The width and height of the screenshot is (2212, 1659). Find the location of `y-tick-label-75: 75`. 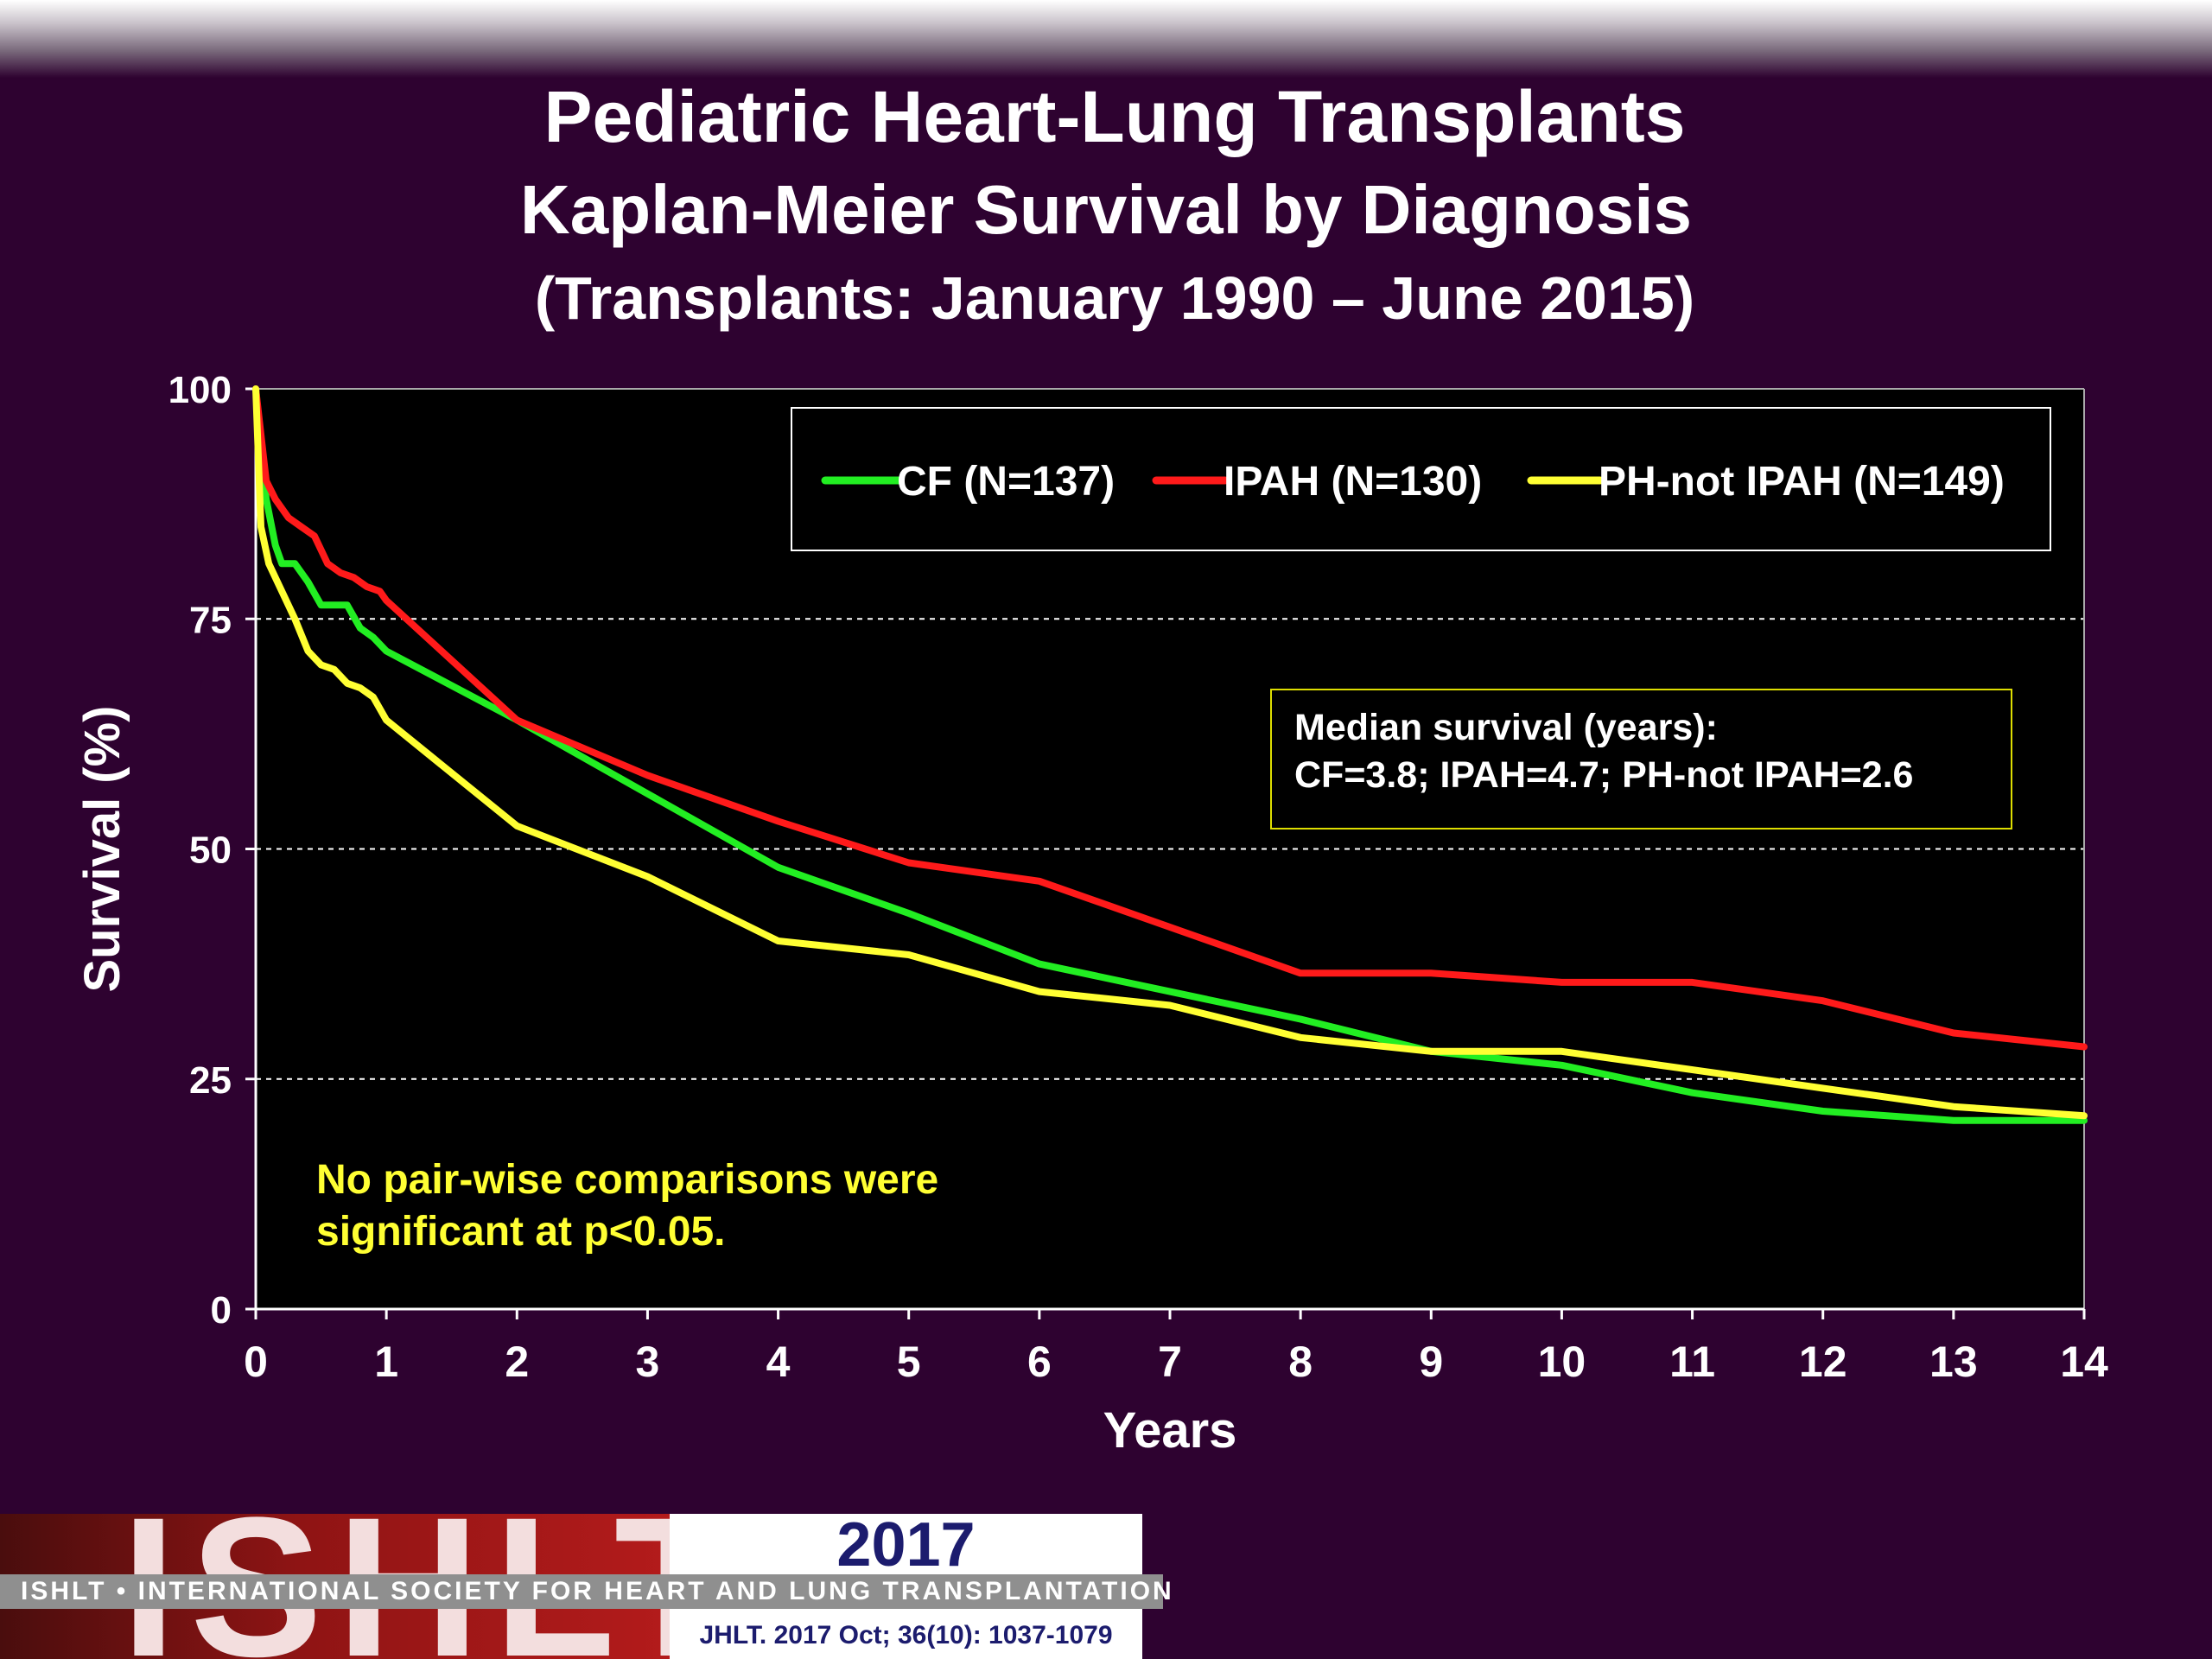

y-tick-label-75: 75 is located at coordinates (210, 620).